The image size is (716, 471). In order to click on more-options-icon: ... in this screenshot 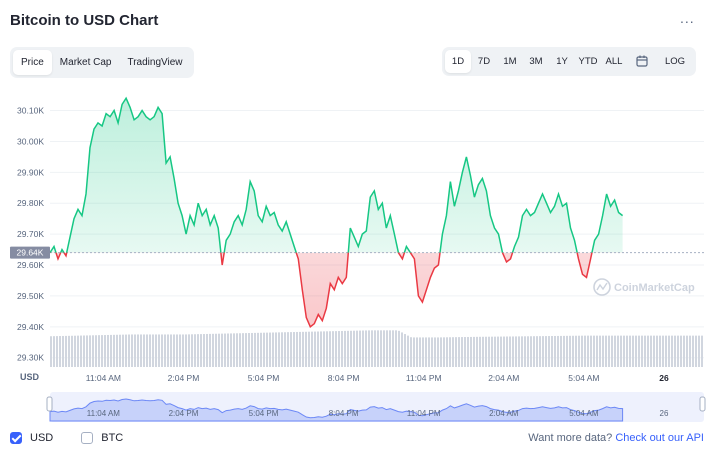, I will do `click(687, 18)`.